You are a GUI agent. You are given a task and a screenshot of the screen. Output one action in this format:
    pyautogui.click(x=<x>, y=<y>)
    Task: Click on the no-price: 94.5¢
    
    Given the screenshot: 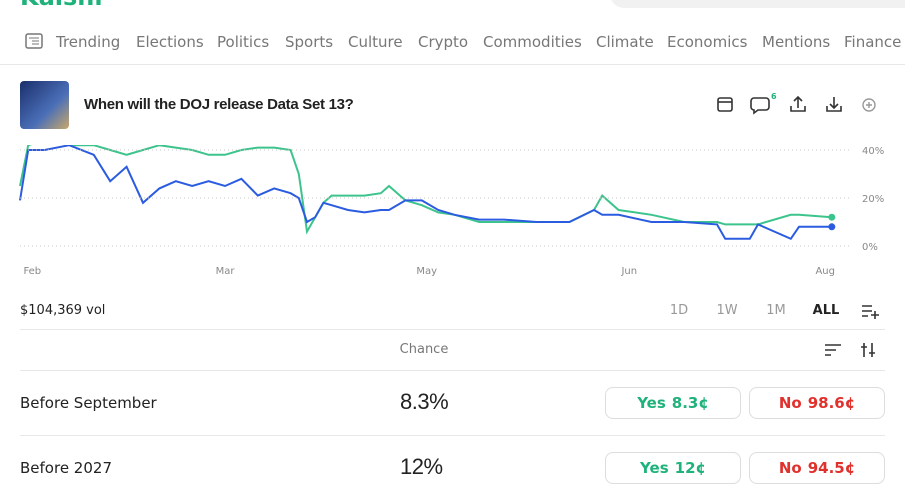 What is the action you would take?
    pyautogui.click(x=831, y=468)
    